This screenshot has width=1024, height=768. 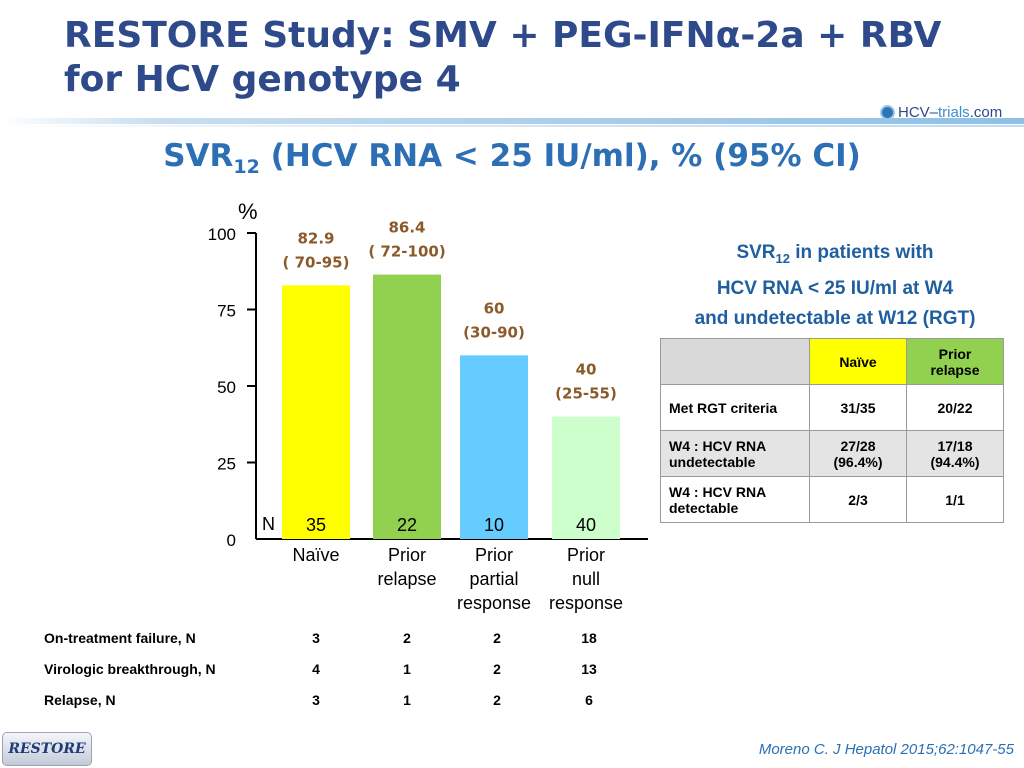 What do you see at coordinates (47, 749) in the screenshot?
I see `restore-button: RESTORE` at bounding box center [47, 749].